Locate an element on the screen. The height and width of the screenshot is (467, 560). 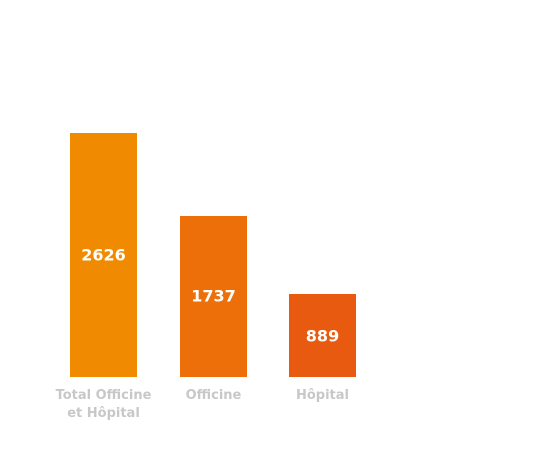
category-label: Total Officine et Hôpital is located at coordinates (103, 404).